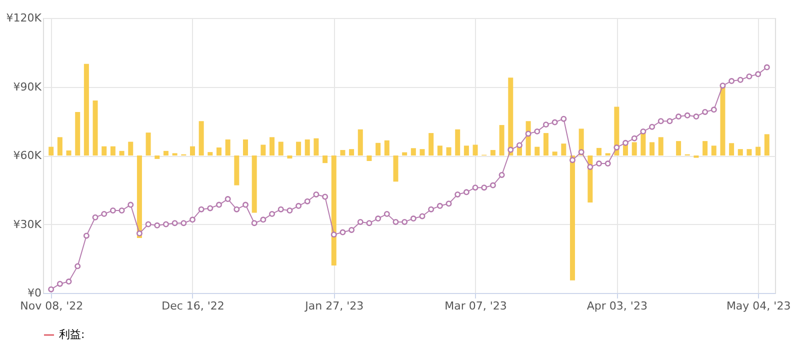 The width and height of the screenshot is (795, 345). I want to click on y-tick-label: ¥0, so click(35, 293).